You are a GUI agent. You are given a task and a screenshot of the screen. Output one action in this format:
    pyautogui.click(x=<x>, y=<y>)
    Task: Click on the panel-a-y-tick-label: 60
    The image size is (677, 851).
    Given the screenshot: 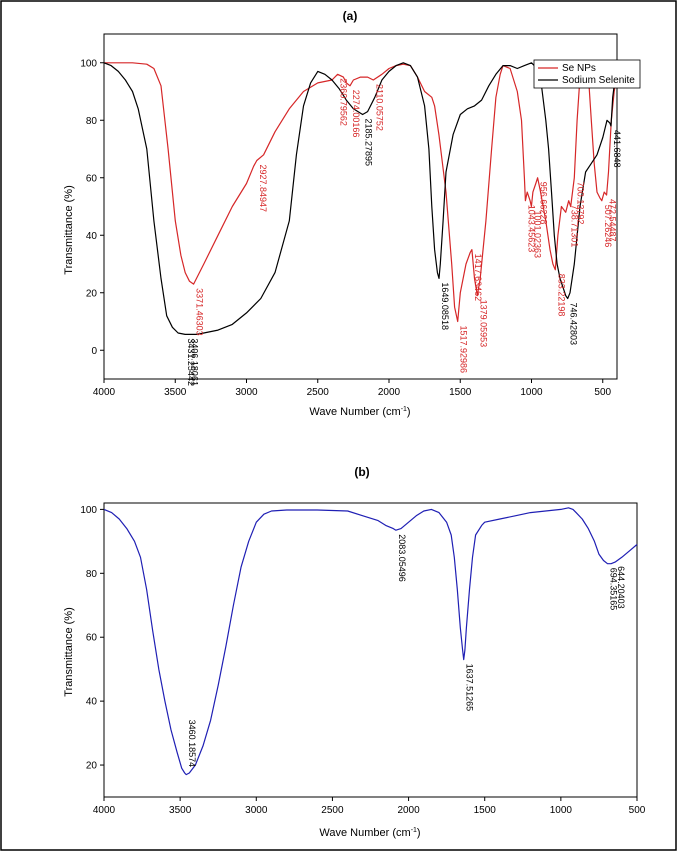 What is the action you would take?
    pyautogui.click(x=92, y=178)
    